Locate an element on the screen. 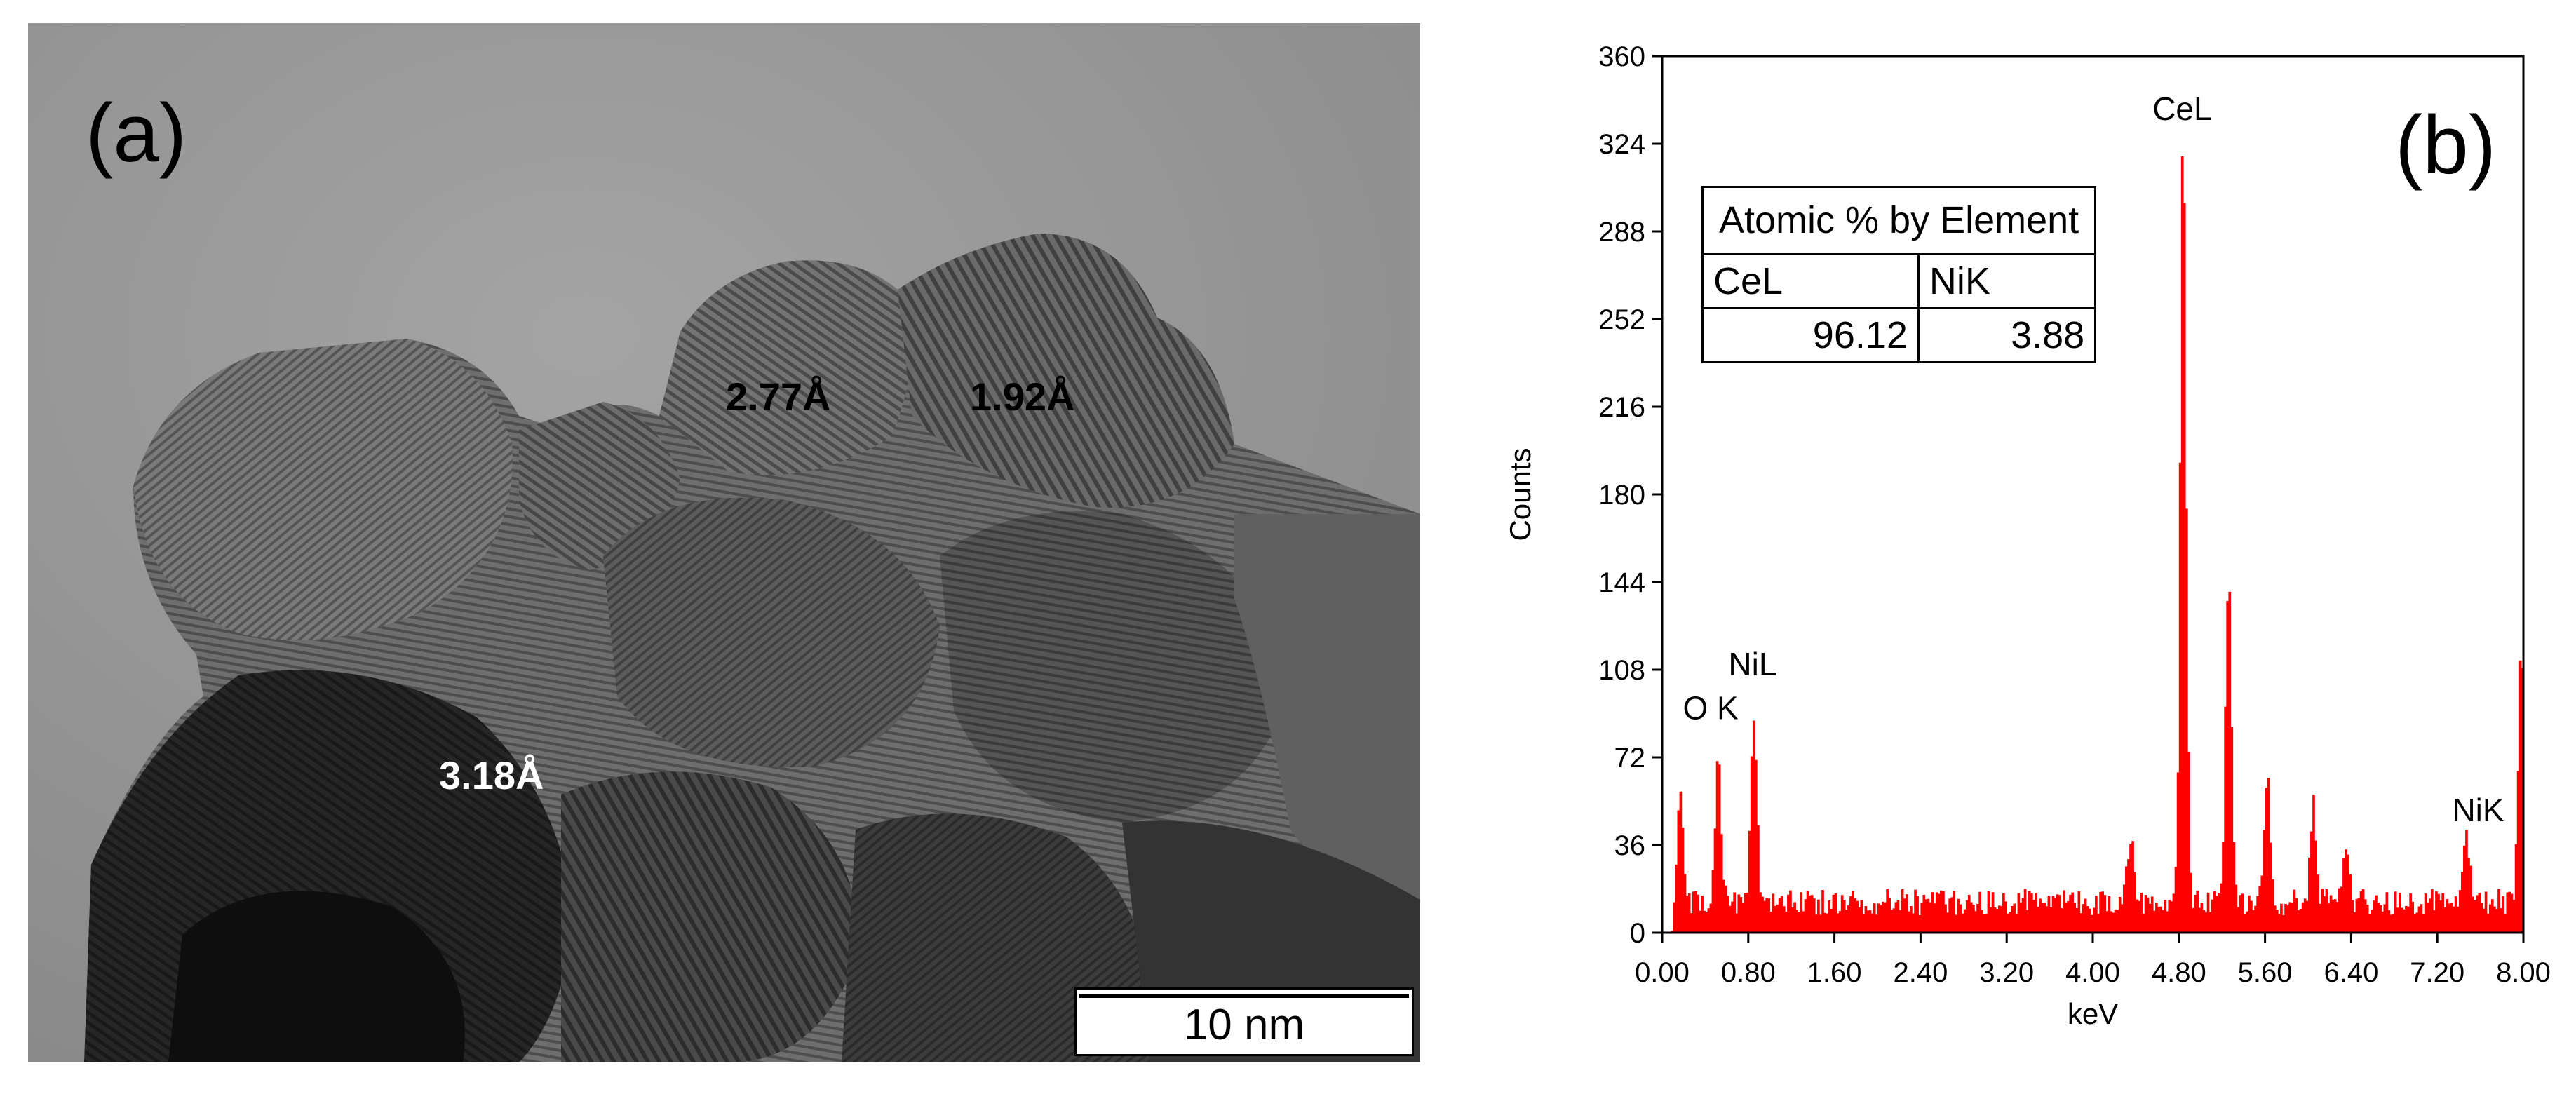 The height and width of the screenshot is (1094, 2576). x-tick-label: 1.60 is located at coordinates (1834, 972).